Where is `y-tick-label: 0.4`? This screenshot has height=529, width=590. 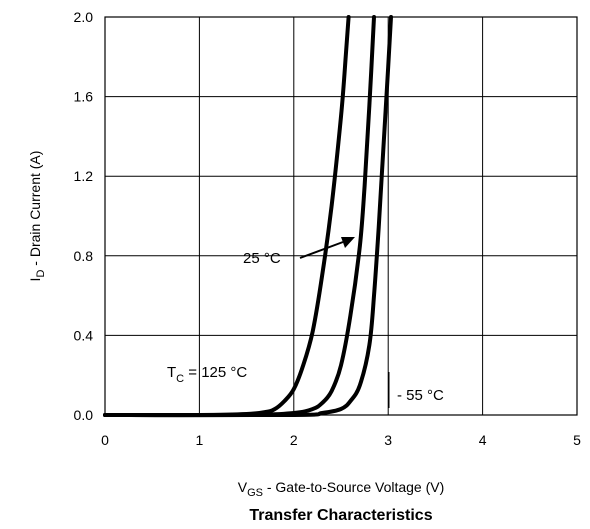
y-tick-label: 0.4 is located at coordinates (84, 335).